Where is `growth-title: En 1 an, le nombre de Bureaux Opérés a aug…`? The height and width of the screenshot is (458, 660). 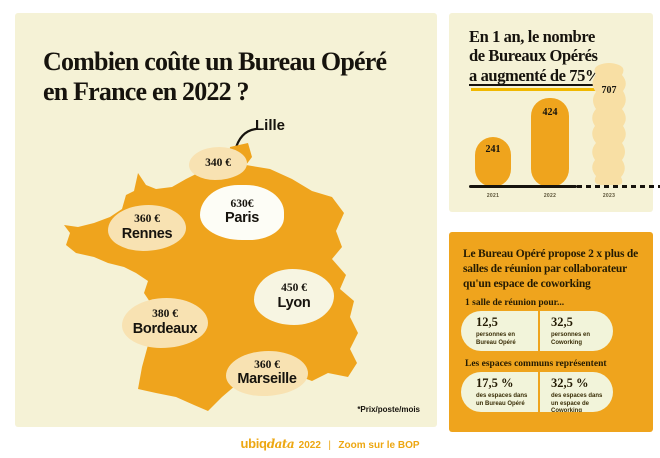 growth-title: En 1 an, le nombre de Bureaux Opérés a aug… is located at coordinates (538, 60).